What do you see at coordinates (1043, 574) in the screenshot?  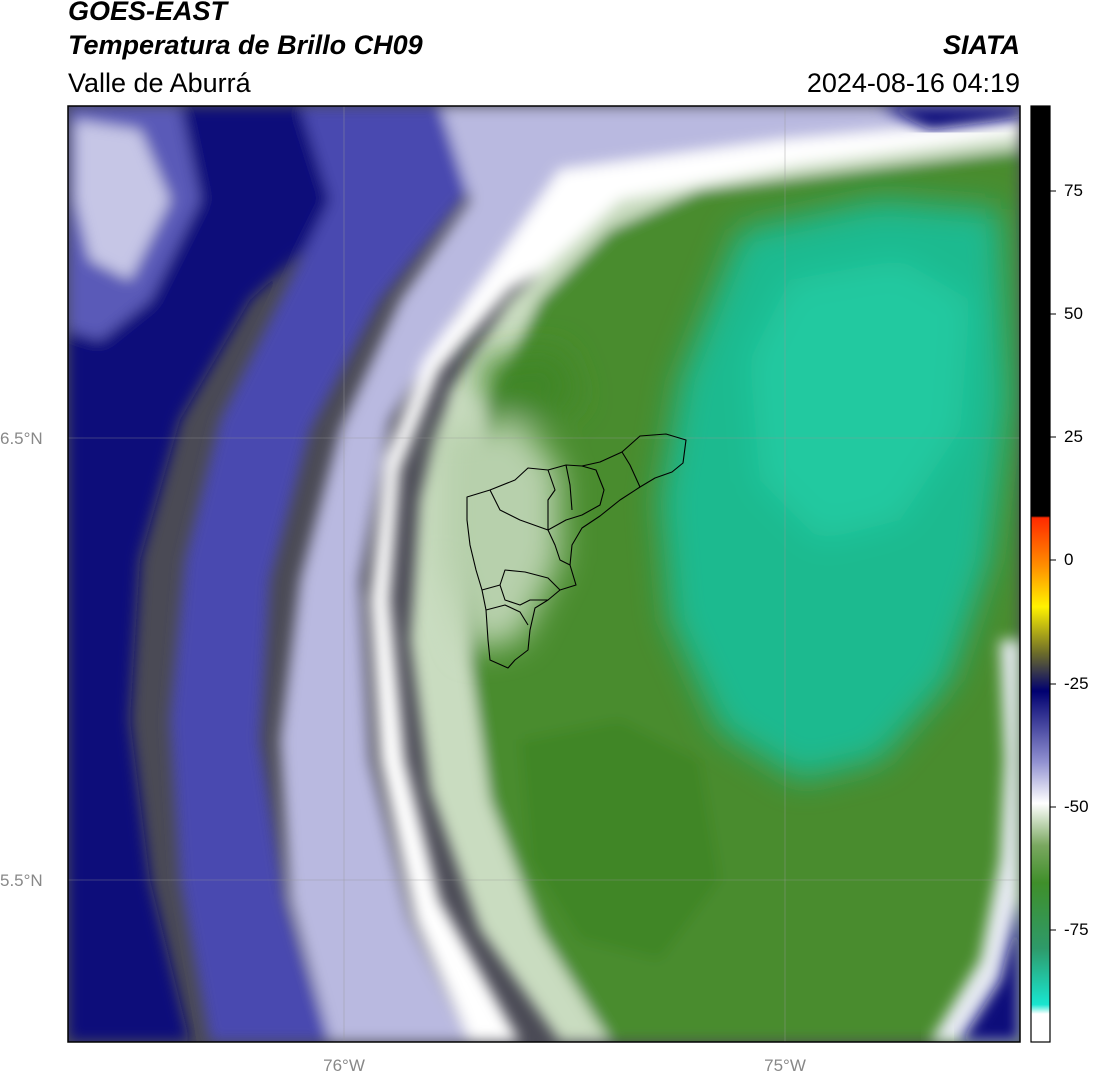 I see `colorbar` at bounding box center [1043, 574].